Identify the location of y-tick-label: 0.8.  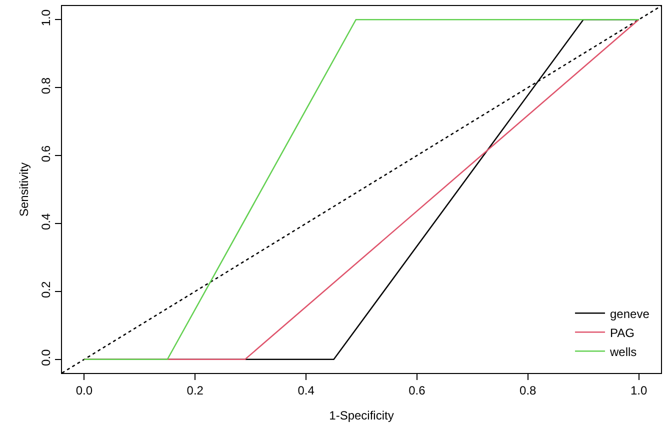
(46, 85).